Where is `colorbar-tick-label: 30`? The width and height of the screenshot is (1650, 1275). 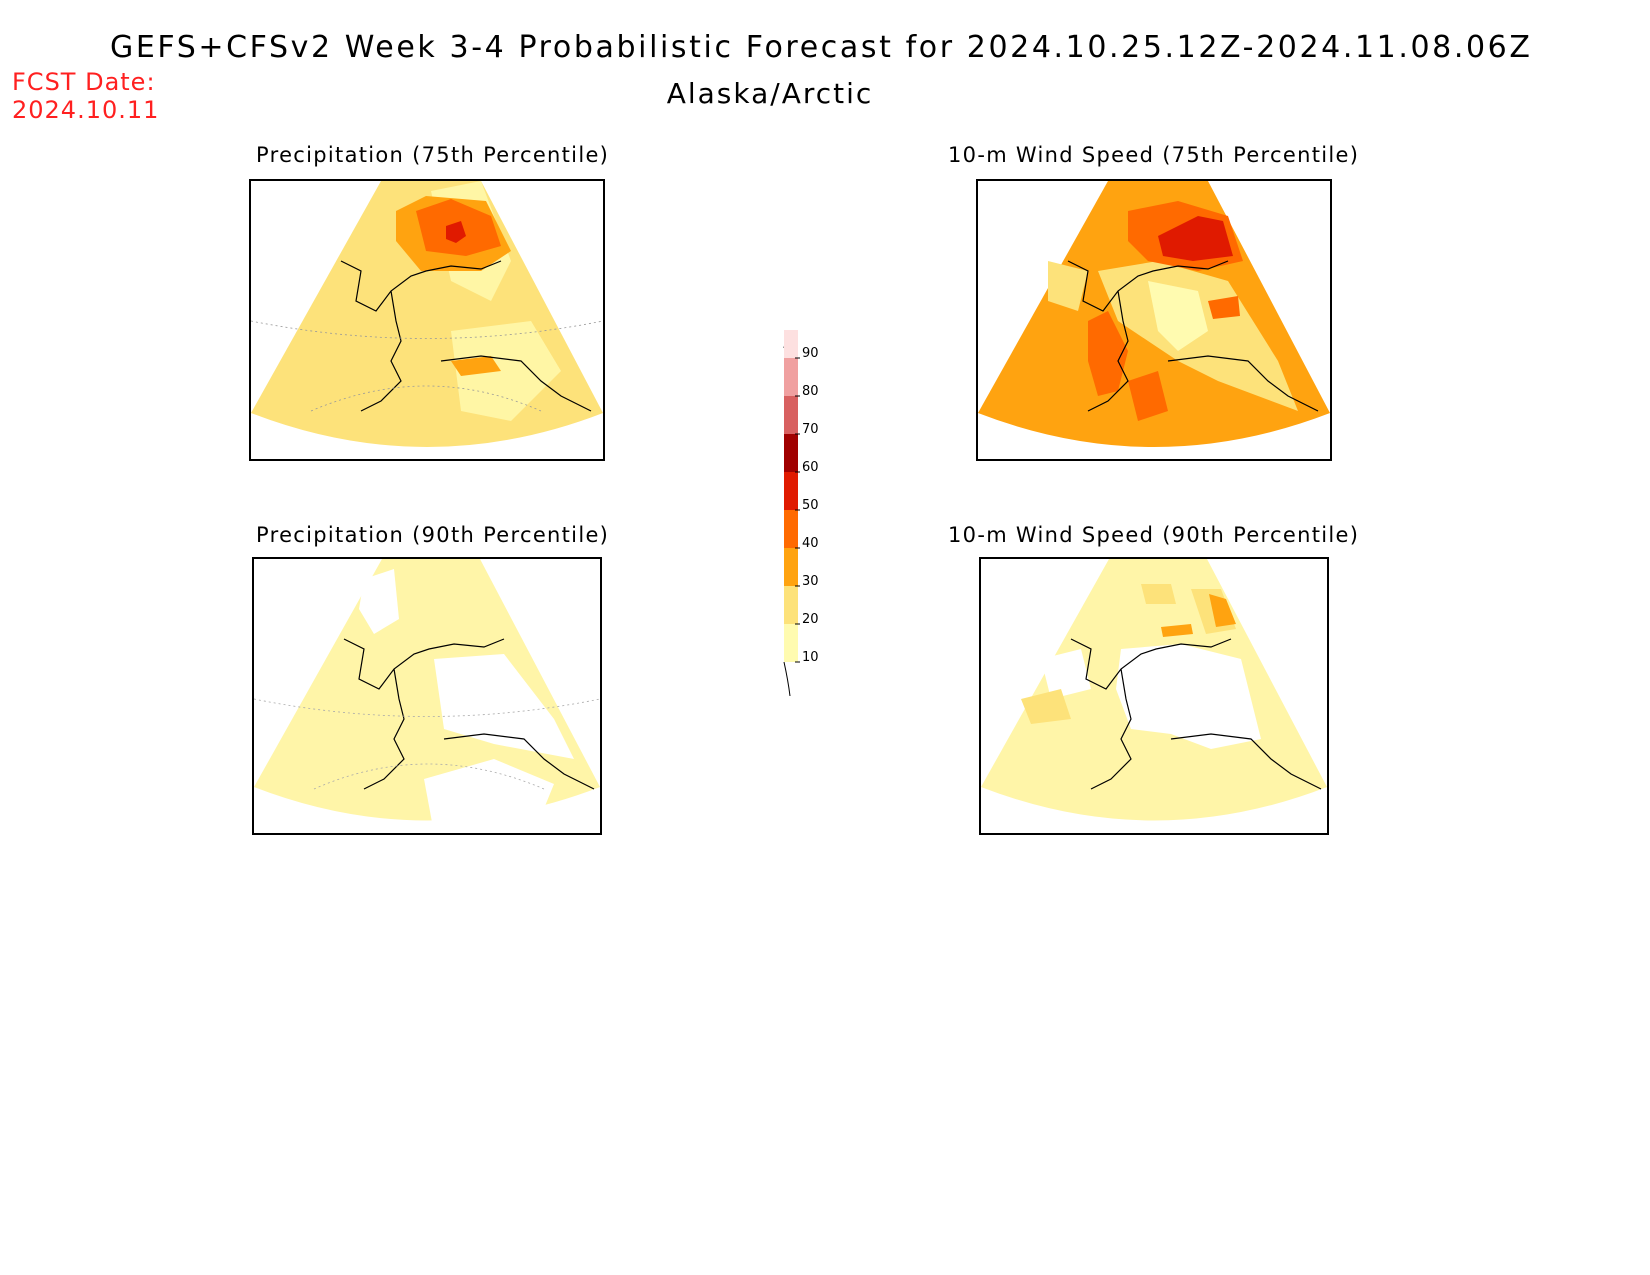
colorbar-tick-label: 30 is located at coordinates (810, 581).